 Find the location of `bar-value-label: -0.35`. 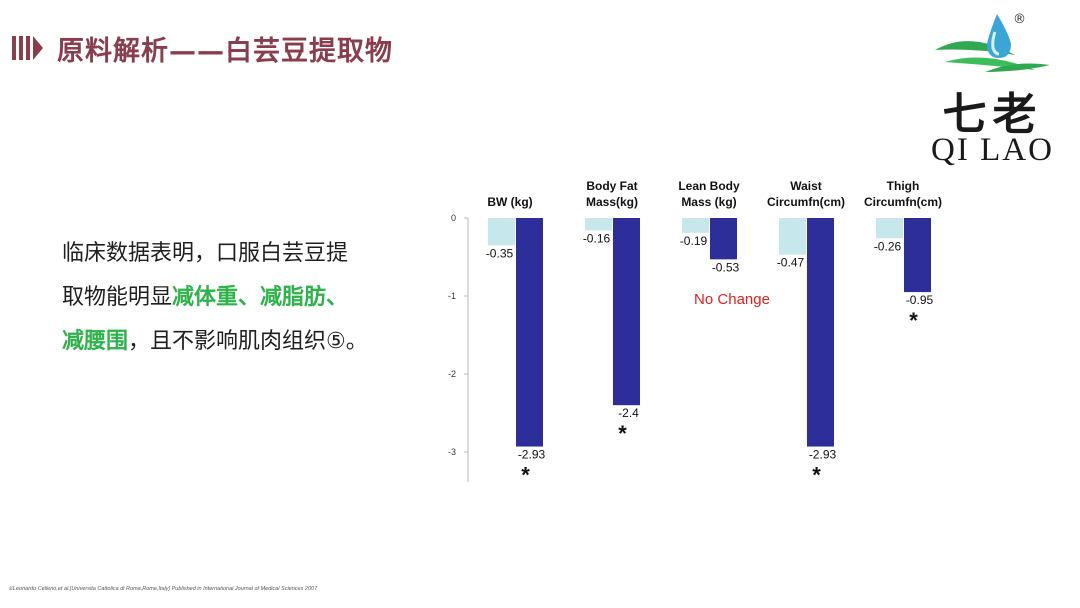

bar-value-label: -0.35 is located at coordinates (500, 253).